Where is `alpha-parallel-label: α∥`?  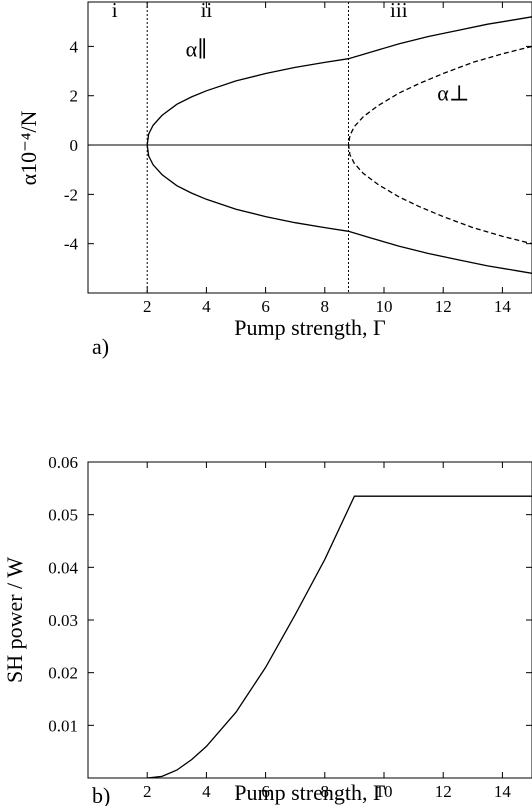 alpha-parallel-label: α∥ is located at coordinates (197, 48).